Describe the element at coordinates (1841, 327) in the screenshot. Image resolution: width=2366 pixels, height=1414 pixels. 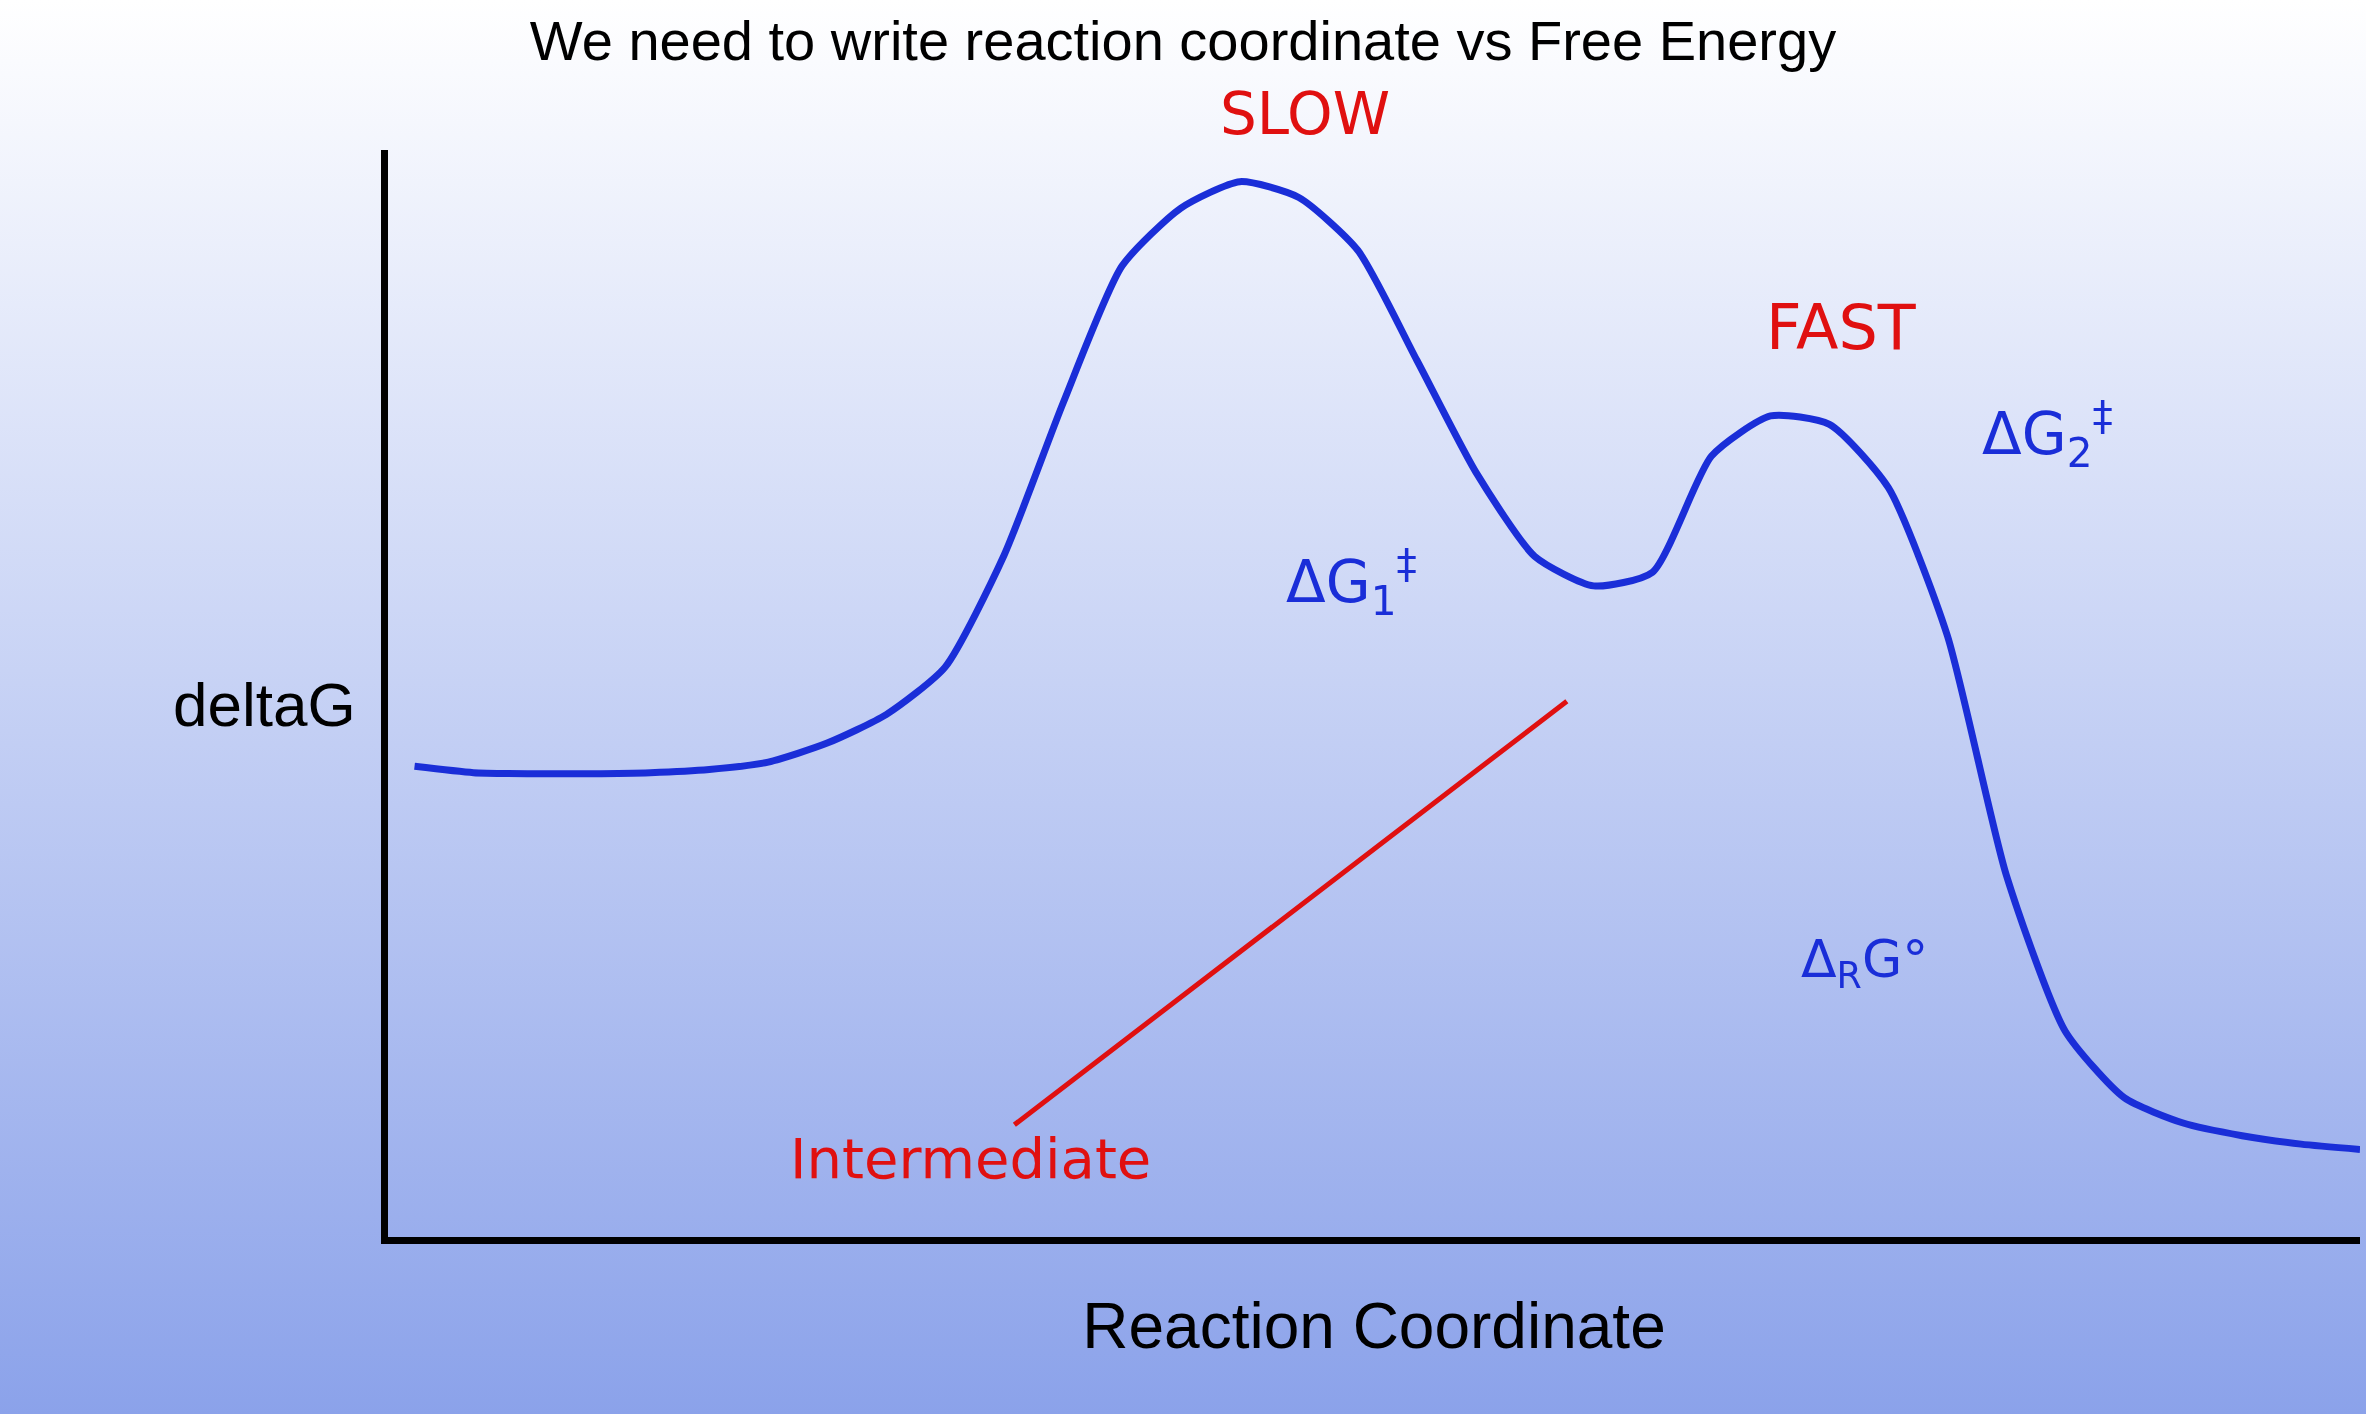
I see `annotation: FAST` at that location.